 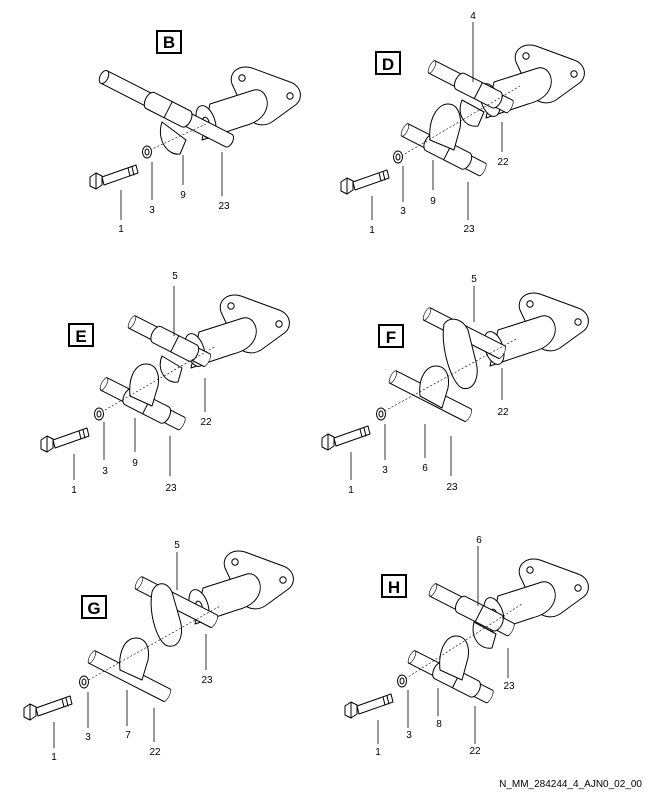 What do you see at coordinates (434, 387) in the screenshot?
I see `lower-clip-ear-f` at bounding box center [434, 387].